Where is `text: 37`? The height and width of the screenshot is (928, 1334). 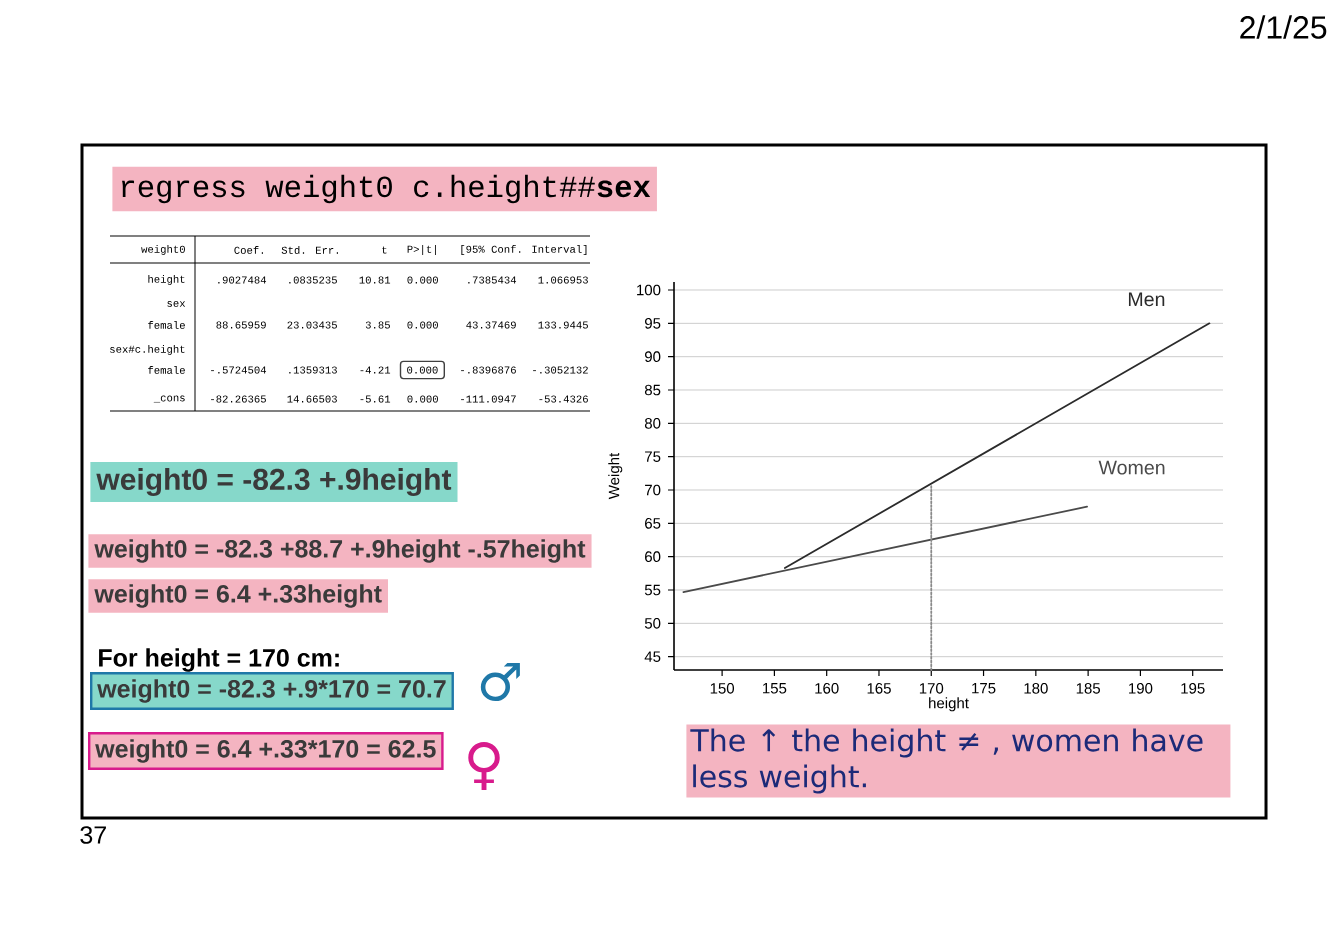
text: 37 is located at coordinates (93, 835).